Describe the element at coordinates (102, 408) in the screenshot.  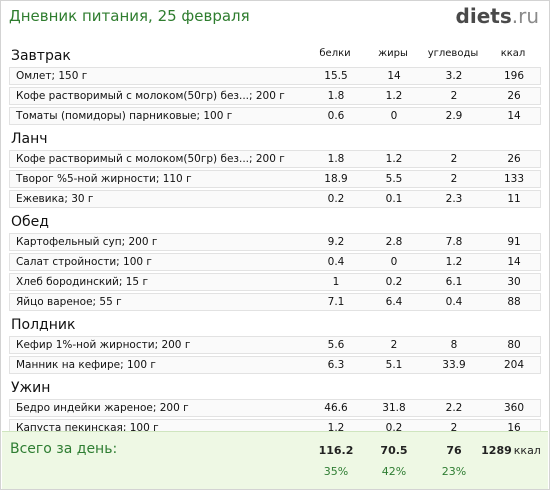
I see `food-name: Бедро индейки жареное; 200 г` at that location.